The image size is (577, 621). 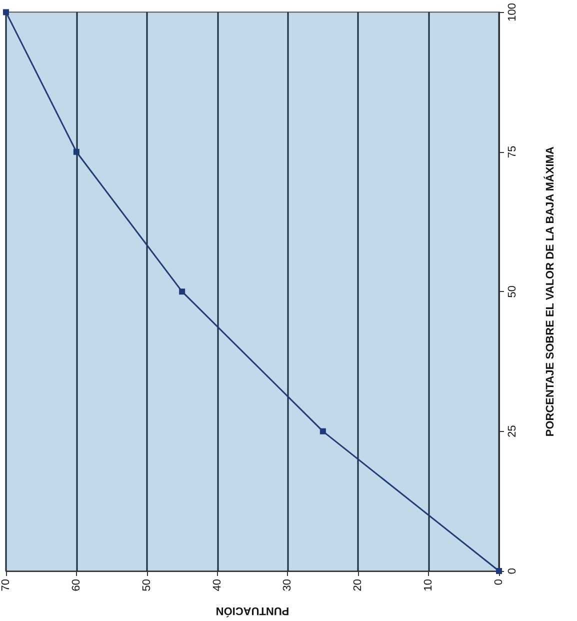 I want to click on x-tick-label: 0, so click(x=499, y=582).